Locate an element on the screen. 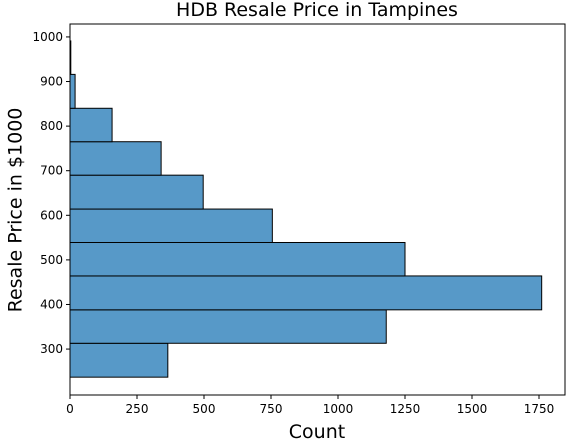  chart-title: HDB Resale Price in Tampines is located at coordinates (317, 10).